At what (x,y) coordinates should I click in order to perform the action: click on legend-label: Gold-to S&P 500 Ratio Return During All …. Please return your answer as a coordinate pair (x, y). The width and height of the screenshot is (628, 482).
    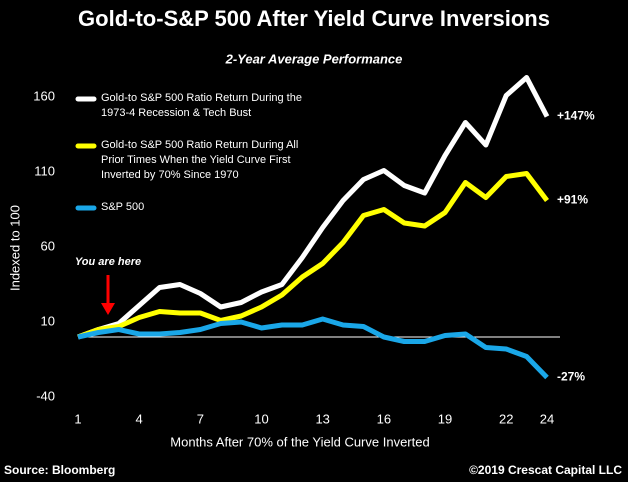
    Looking at the image, I should click on (200, 160).